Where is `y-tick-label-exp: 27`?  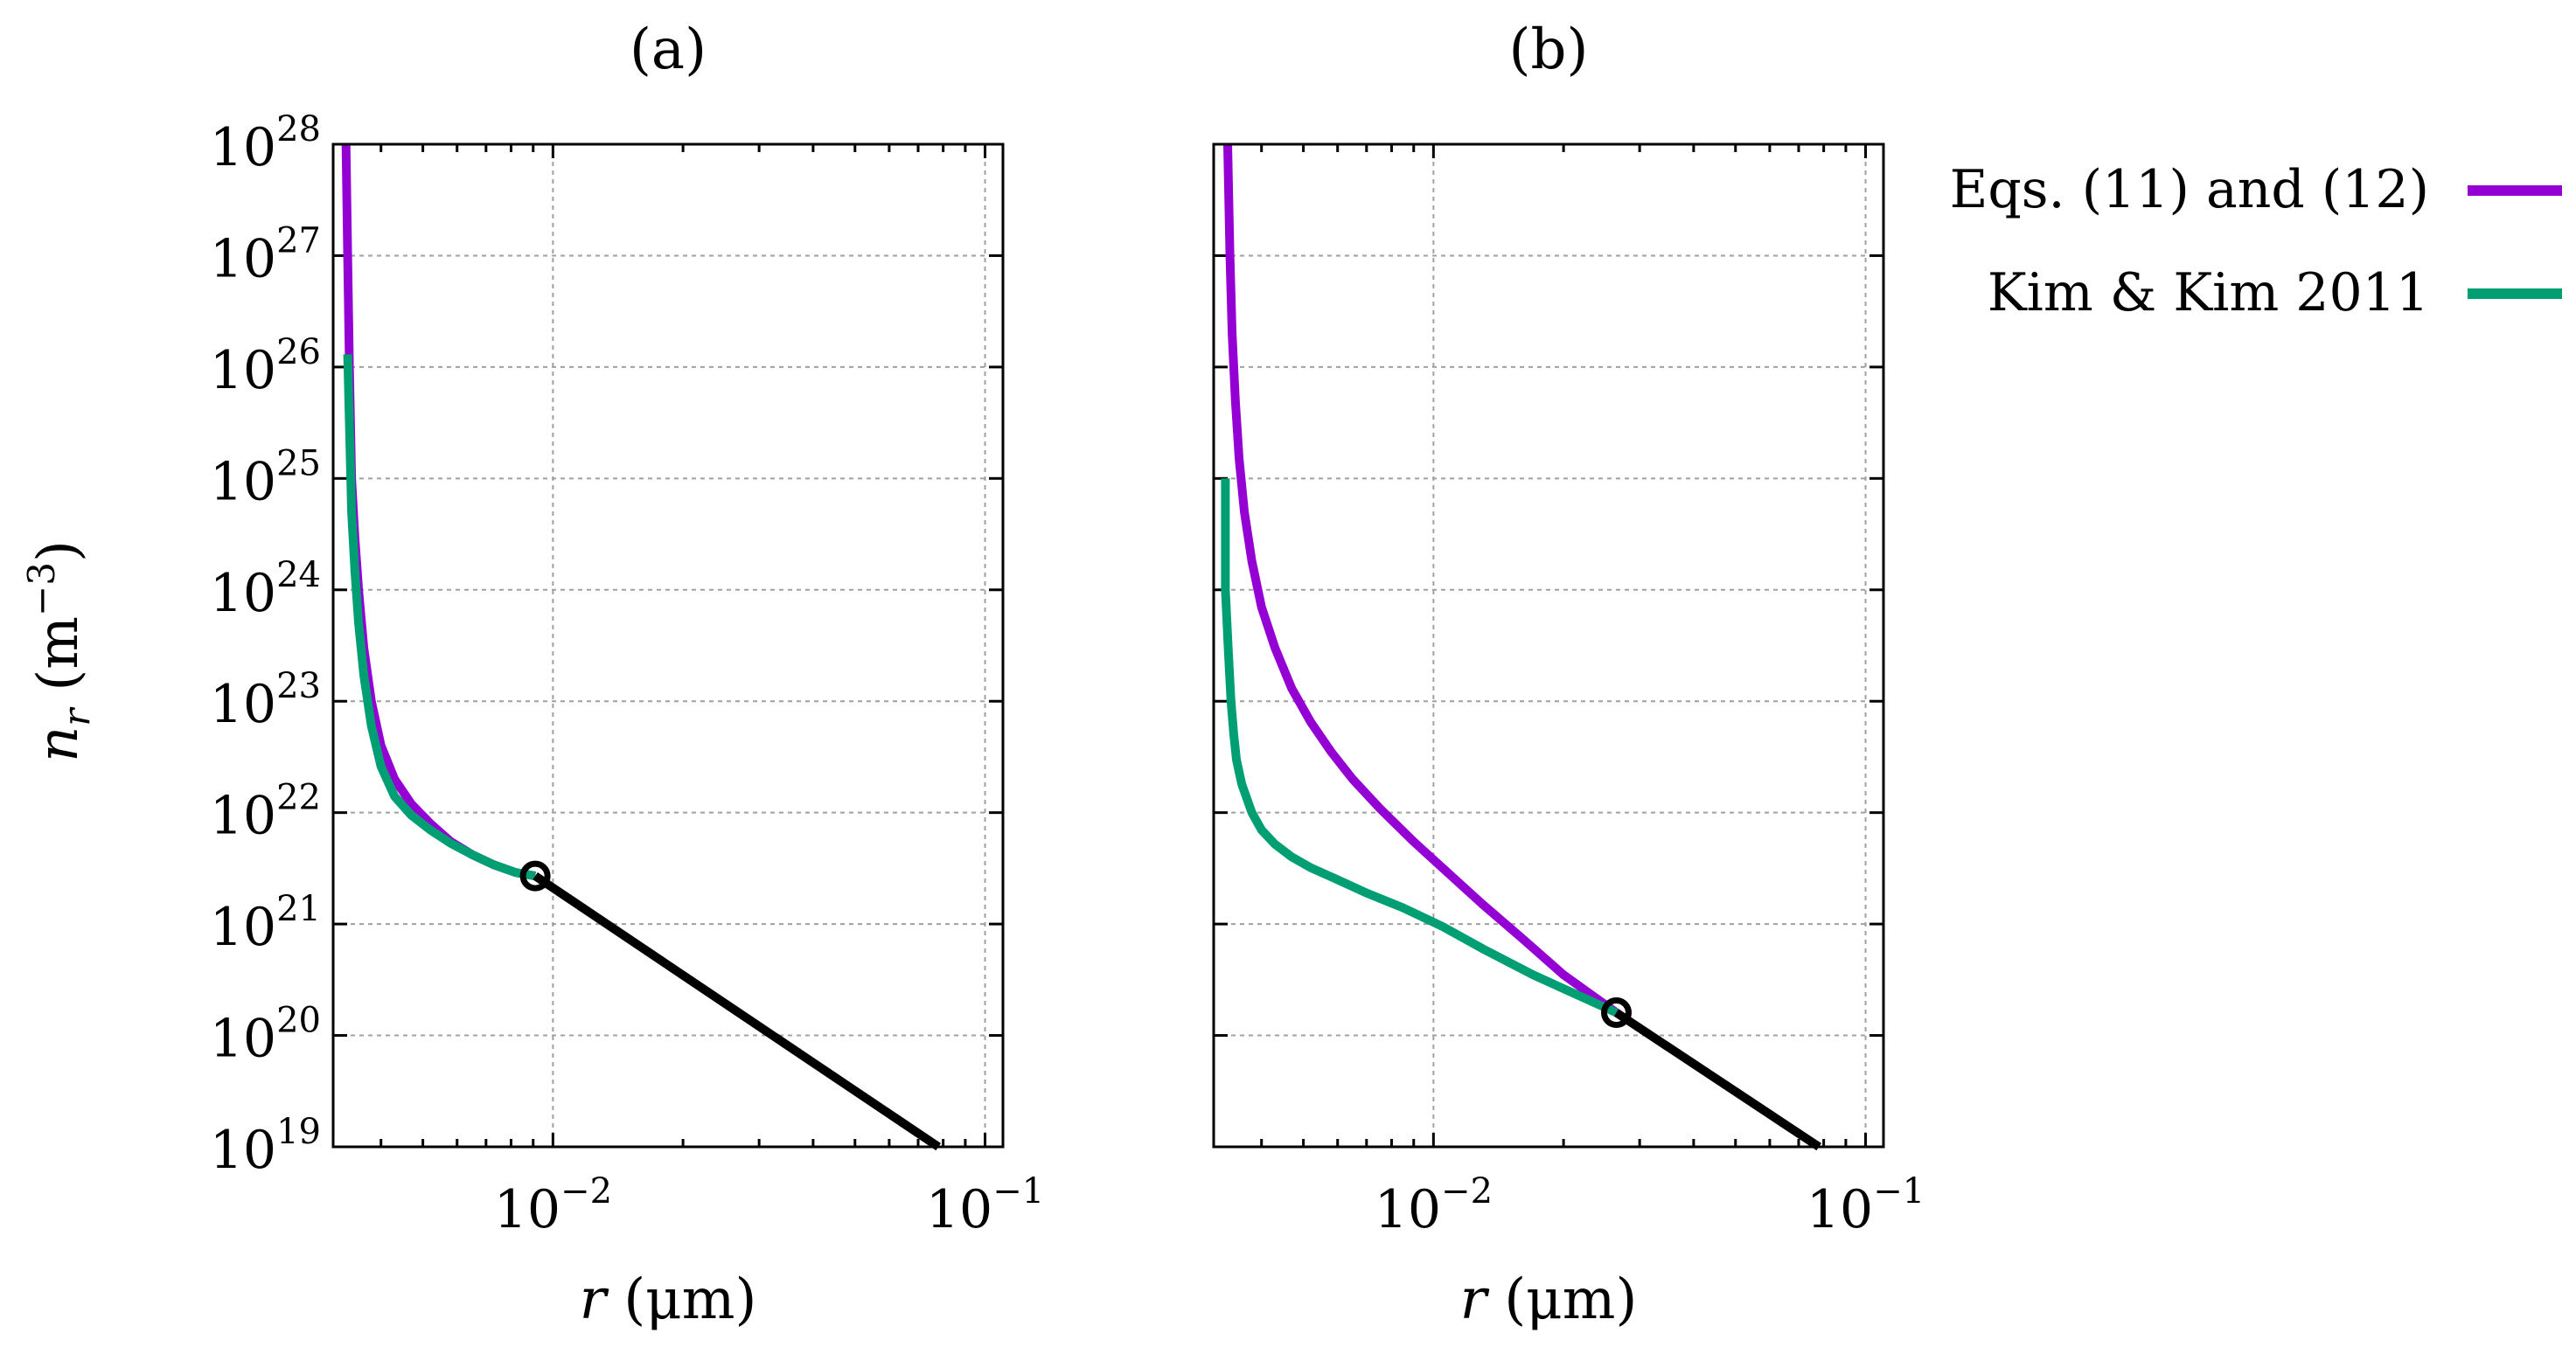
y-tick-label-exp: 27 is located at coordinates (298, 240).